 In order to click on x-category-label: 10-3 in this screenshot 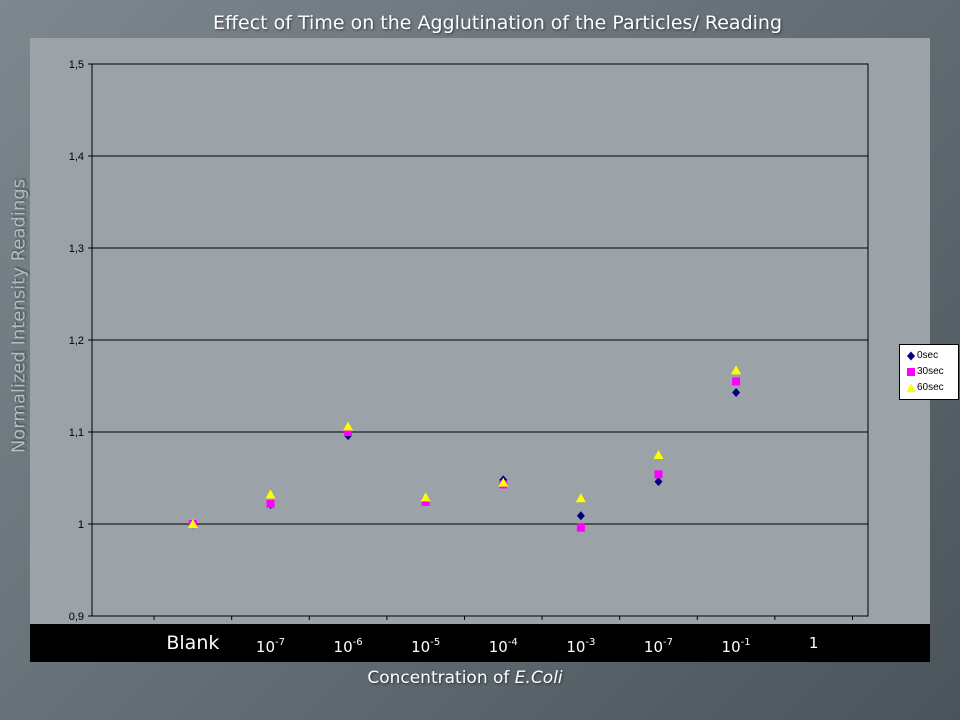, I will do `click(581, 646)`.